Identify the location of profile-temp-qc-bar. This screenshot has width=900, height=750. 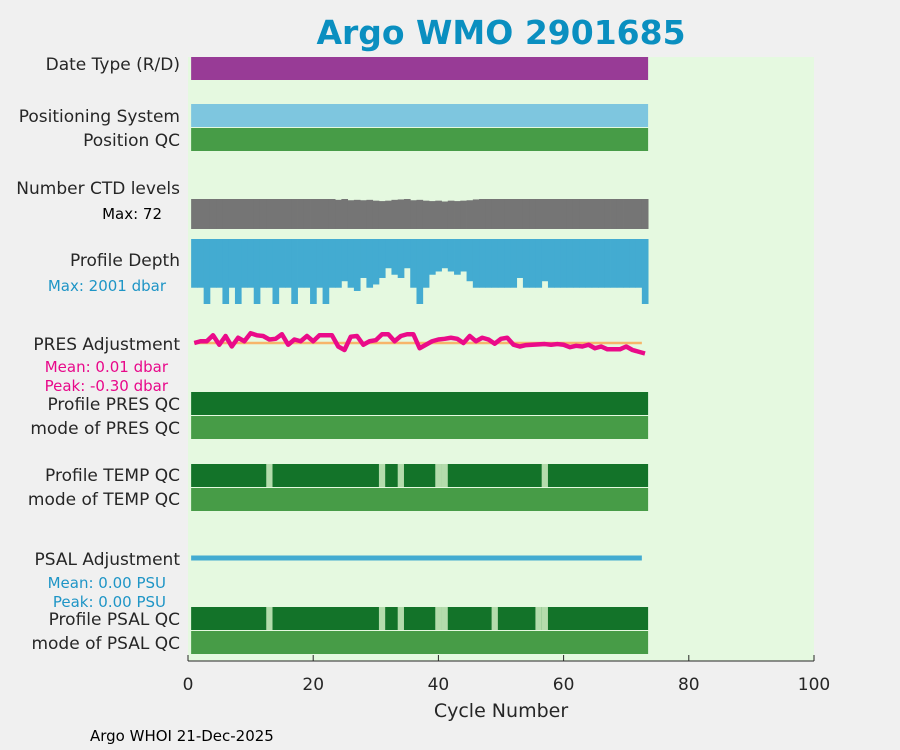
(420, 475).